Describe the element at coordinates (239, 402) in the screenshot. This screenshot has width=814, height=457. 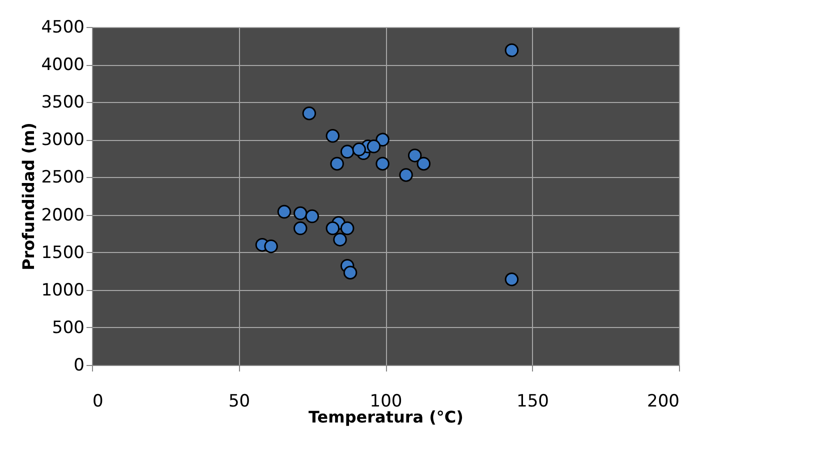
I see `x-tick-label: 50` at that location.